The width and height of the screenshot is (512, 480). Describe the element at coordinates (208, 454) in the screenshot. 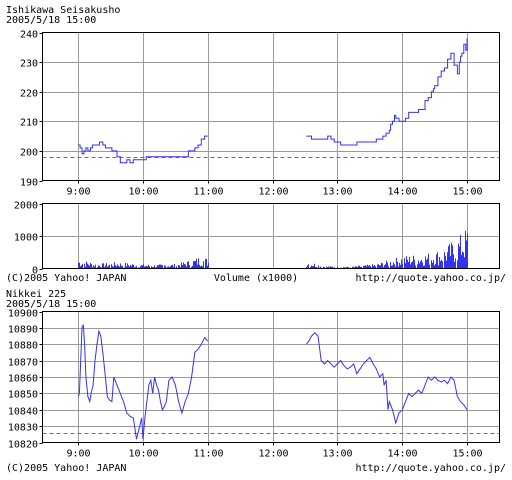

I see `nikkei-x-tick-label: 11:00` at that location.